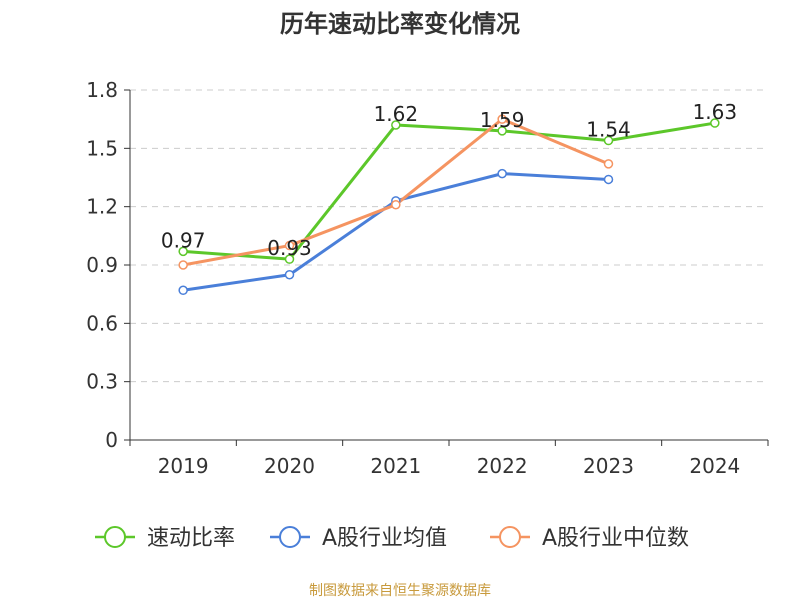 This screenshot has height=600, width=800. Describe the element at coordinates (714, 466) in the screenshot. I see `x-tick-label: 2024` at that location.